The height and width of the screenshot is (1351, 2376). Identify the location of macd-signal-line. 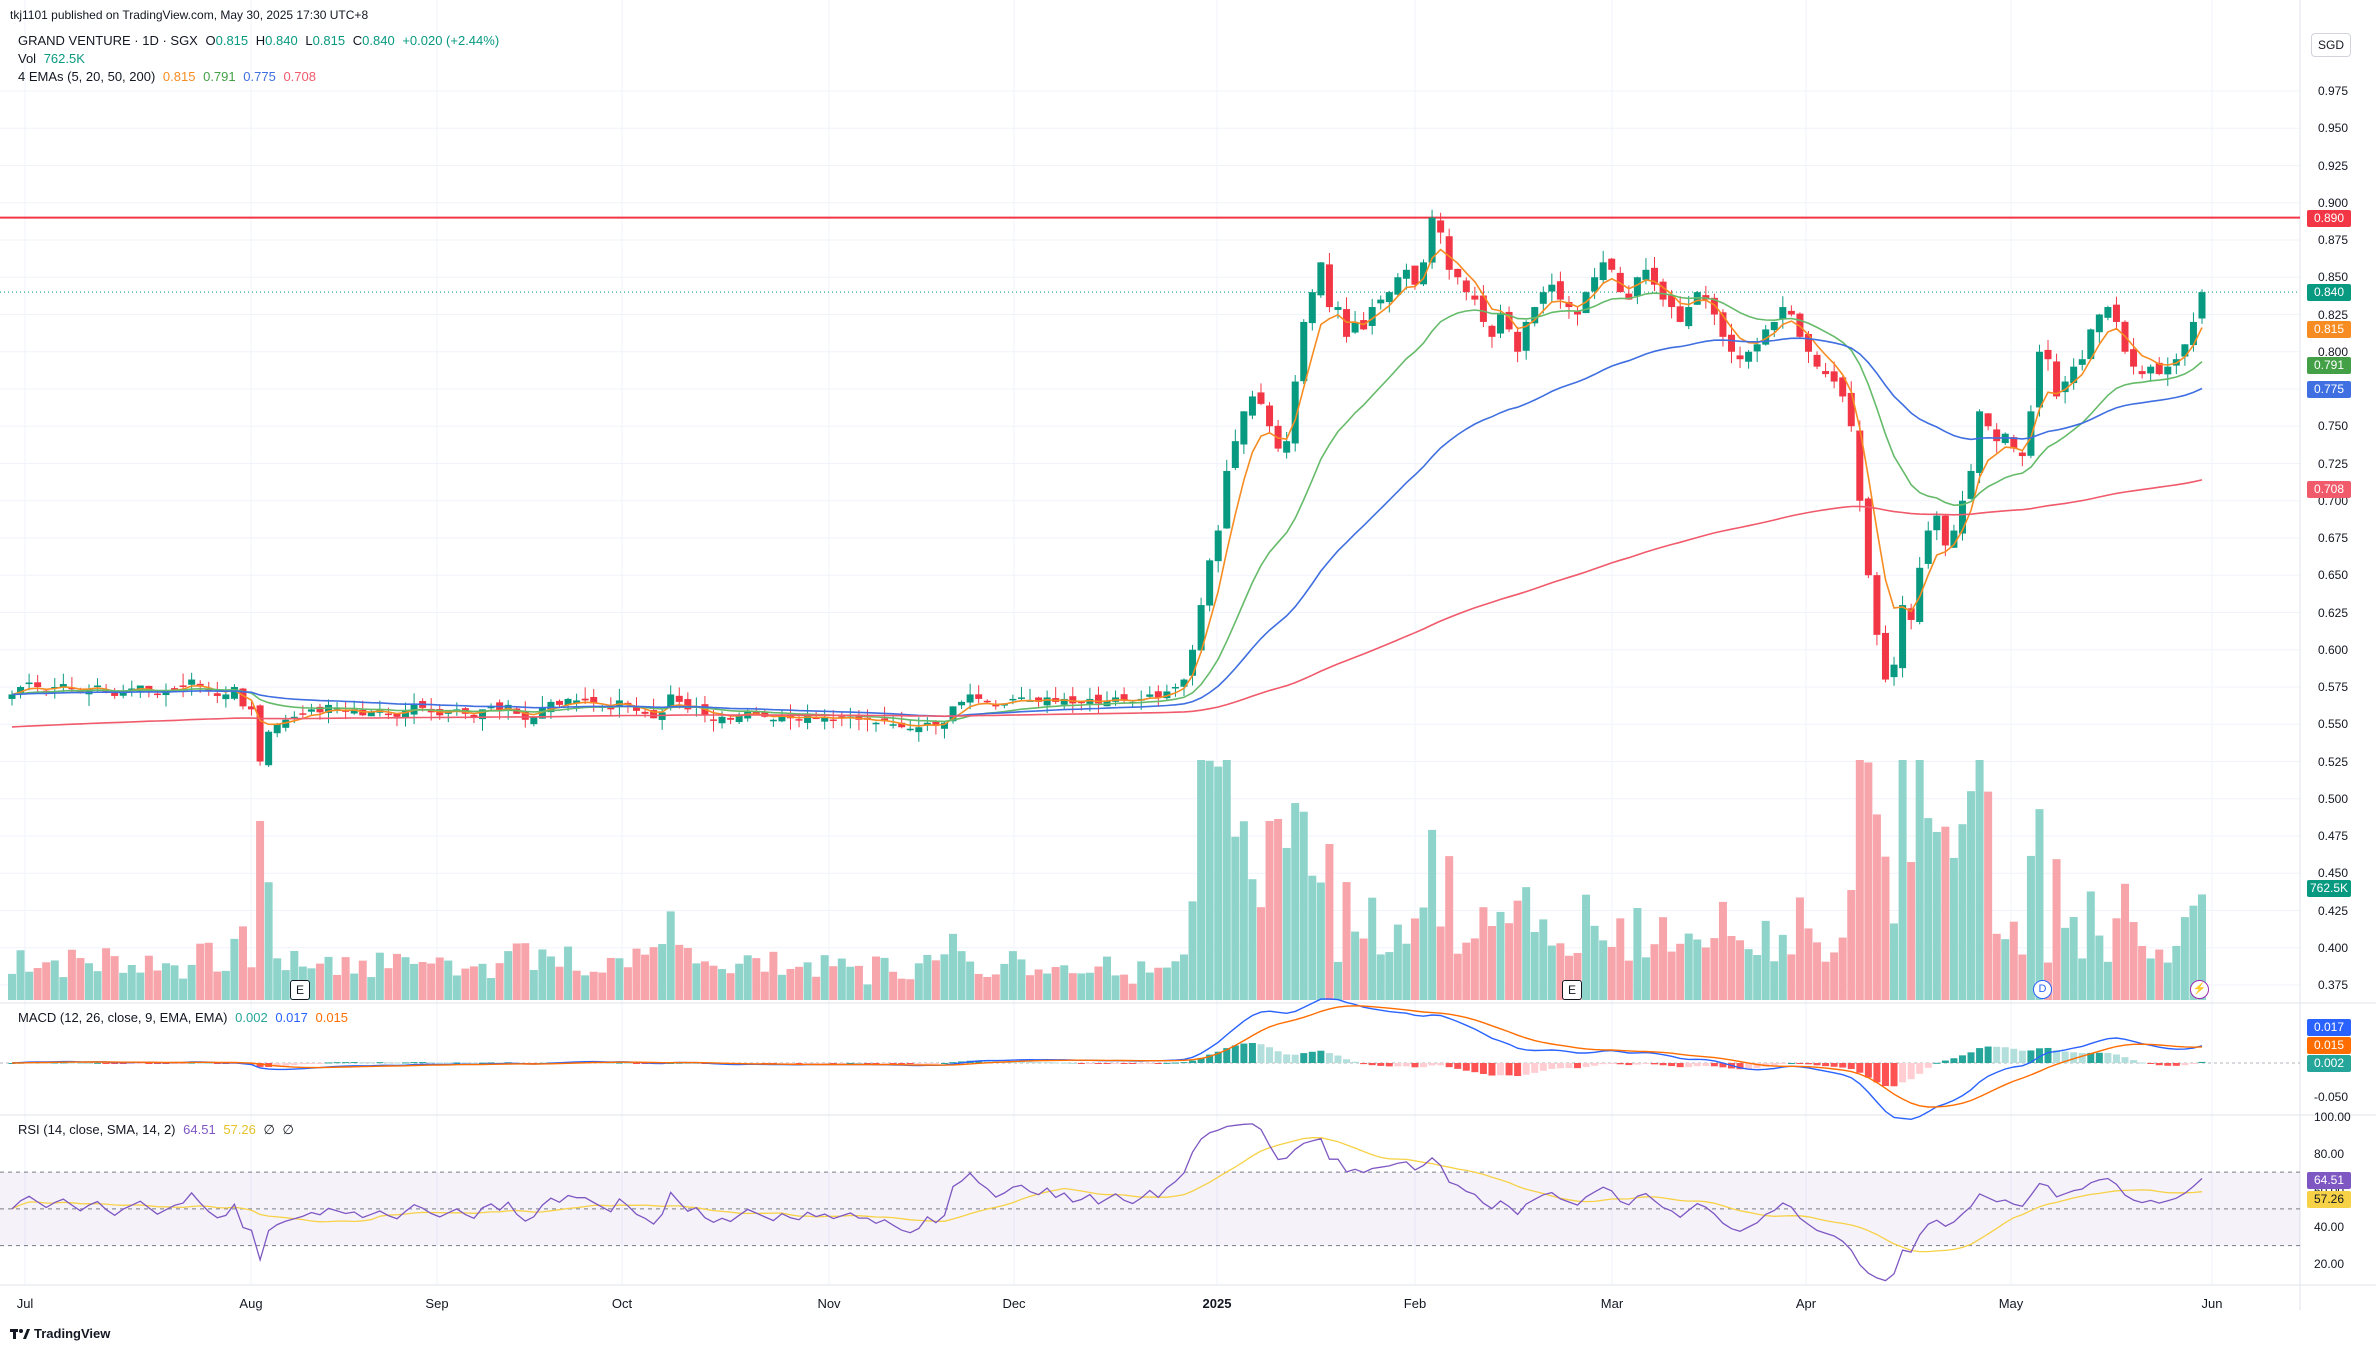
(1107, 1056).